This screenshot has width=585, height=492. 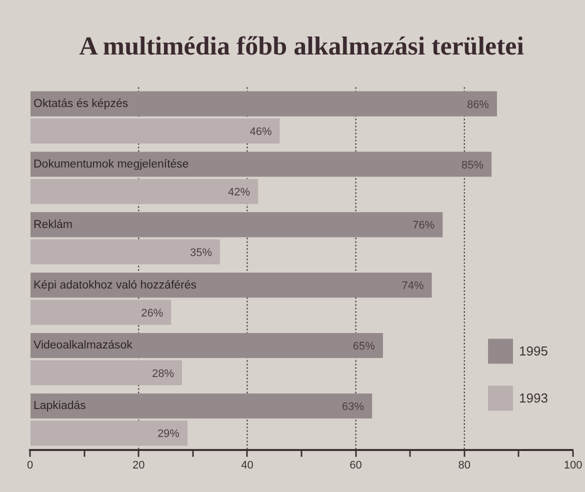 I want to click on data-label: 76%, so click(x=423, y=226).